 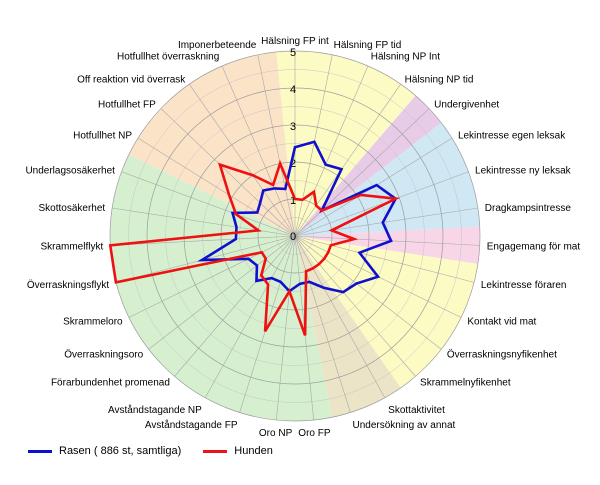 What do you see at coordinates (502, 355) in the screenshot?
I see `axis-label: Överraskningsnyfikenhet` at bounding box center [502, 355].